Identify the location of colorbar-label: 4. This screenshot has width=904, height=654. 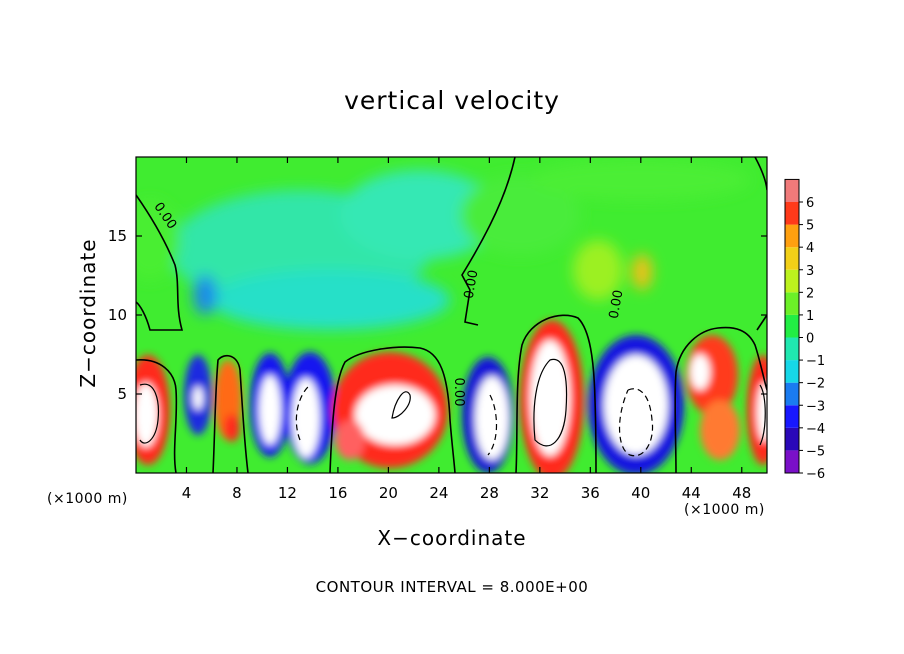
(810, 248).